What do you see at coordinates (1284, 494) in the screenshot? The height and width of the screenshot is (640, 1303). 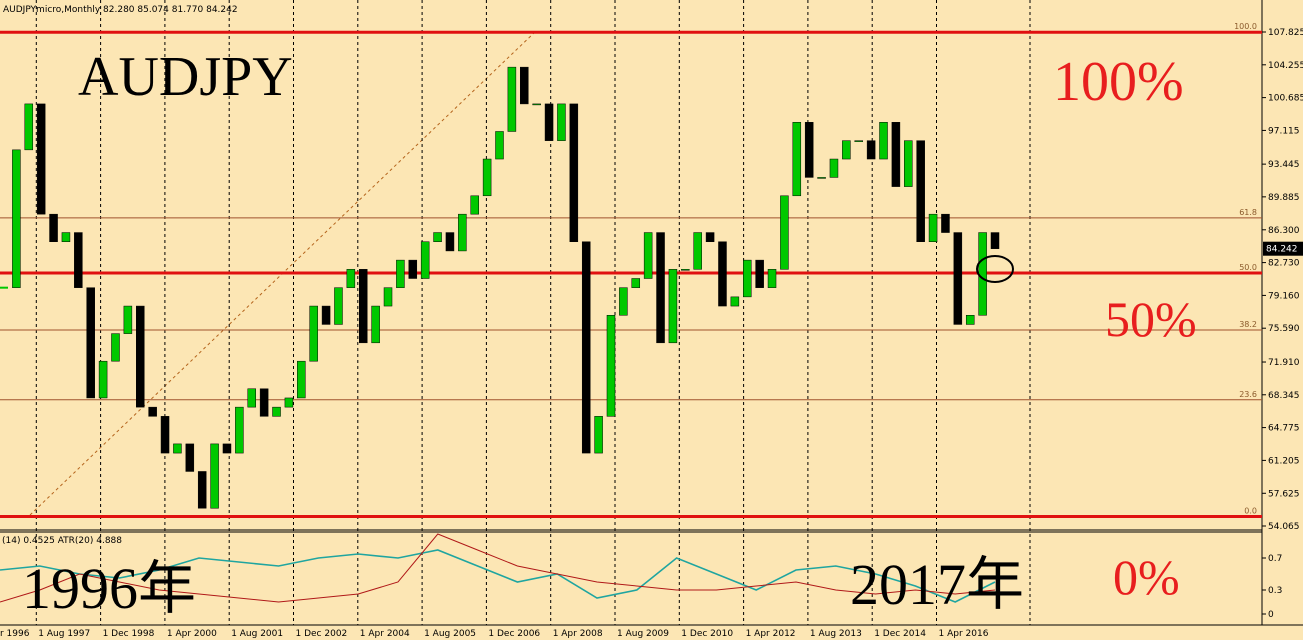 I see `y-tick-label: 57.625` at bounding box center [1284, 494].